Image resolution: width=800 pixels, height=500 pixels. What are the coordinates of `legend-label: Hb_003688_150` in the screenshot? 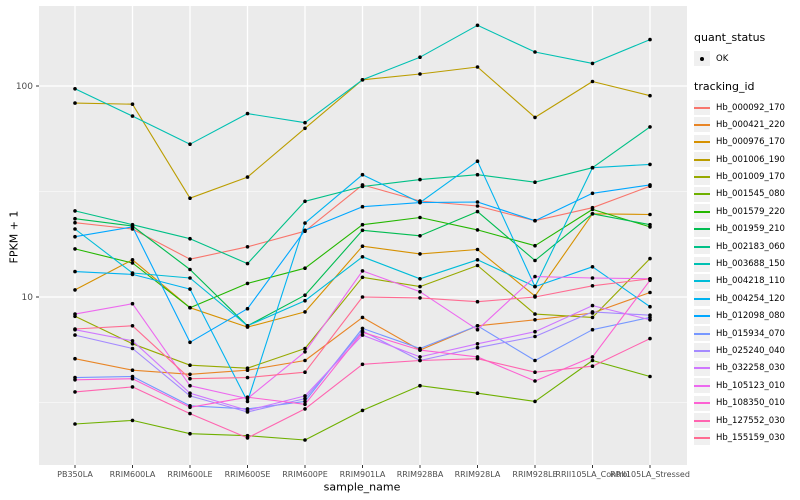 It's located at (750, 264).